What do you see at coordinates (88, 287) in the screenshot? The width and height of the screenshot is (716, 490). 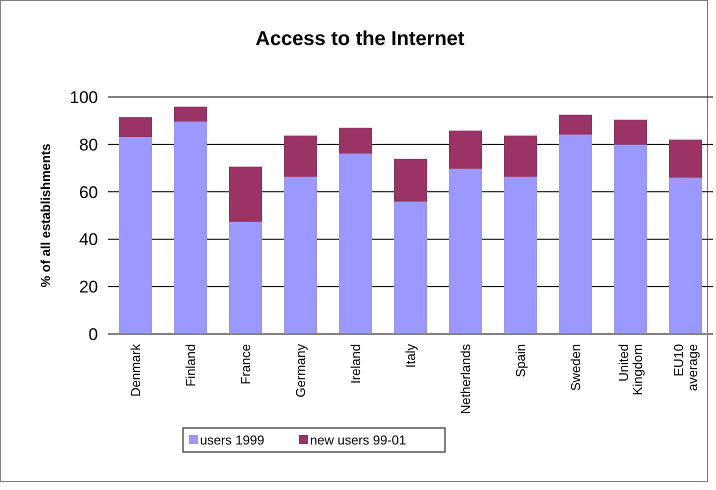 I see `y-tick-label: 20` at bounding box center [88, 287].